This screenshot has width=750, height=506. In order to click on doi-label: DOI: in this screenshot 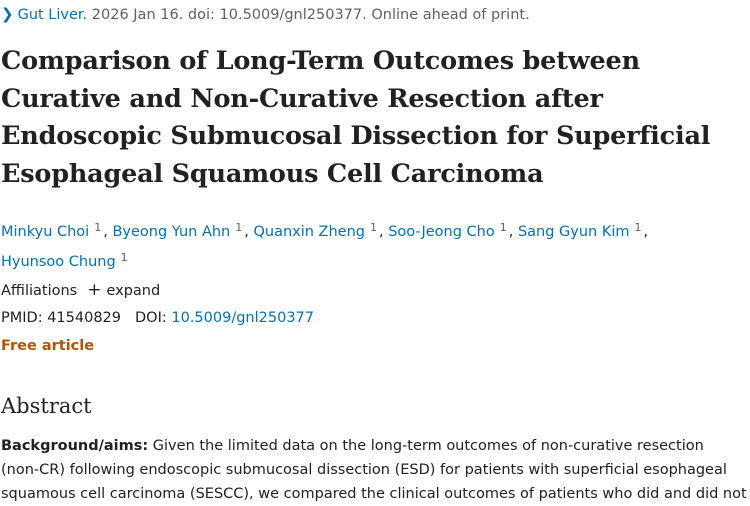, I will do `click(151, 318)`.